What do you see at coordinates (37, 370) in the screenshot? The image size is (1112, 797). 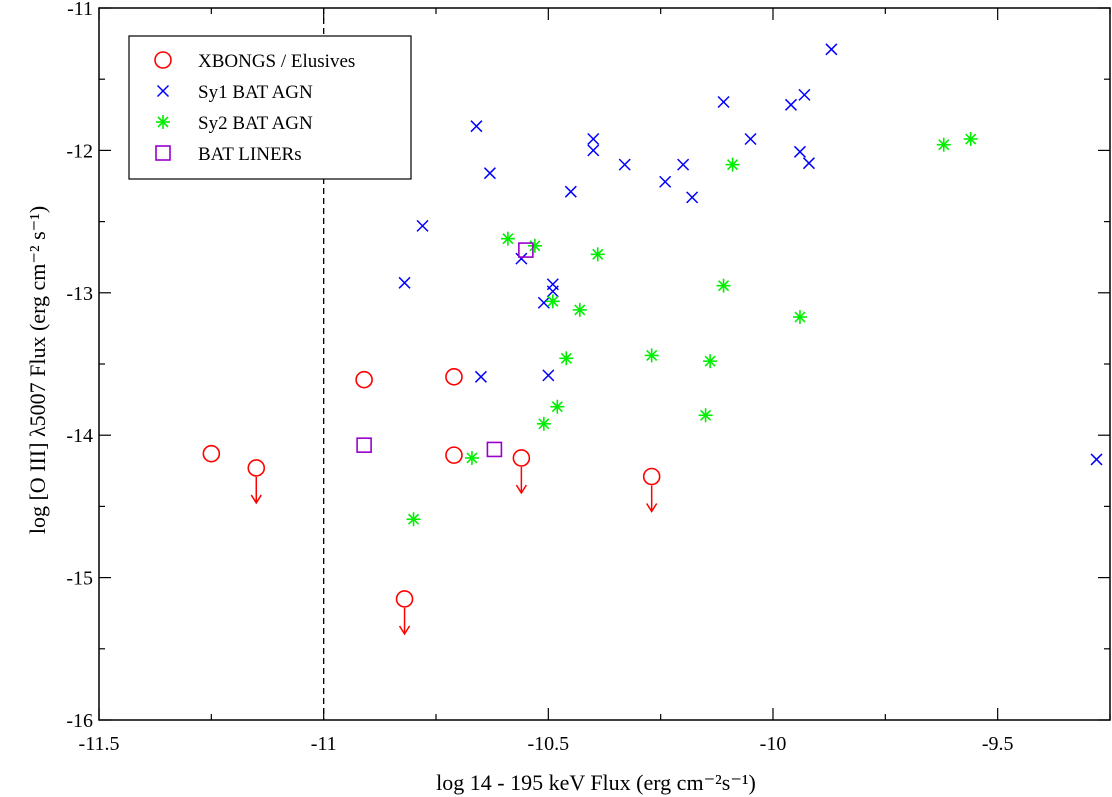 I see `y-axis-title: log [O III] λ5007 Flux (erg cm⁻² s⁻¹)` at bounding box center [37, 370].